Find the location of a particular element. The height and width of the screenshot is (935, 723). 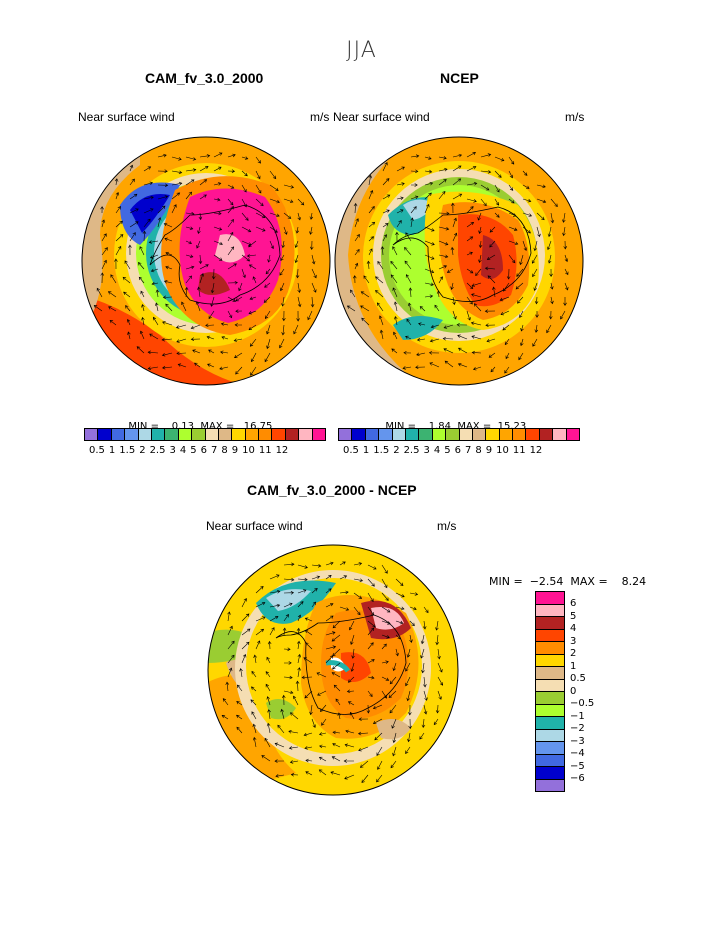

panel2-left-label: Near surface wind is located at coordinates (381, 117).